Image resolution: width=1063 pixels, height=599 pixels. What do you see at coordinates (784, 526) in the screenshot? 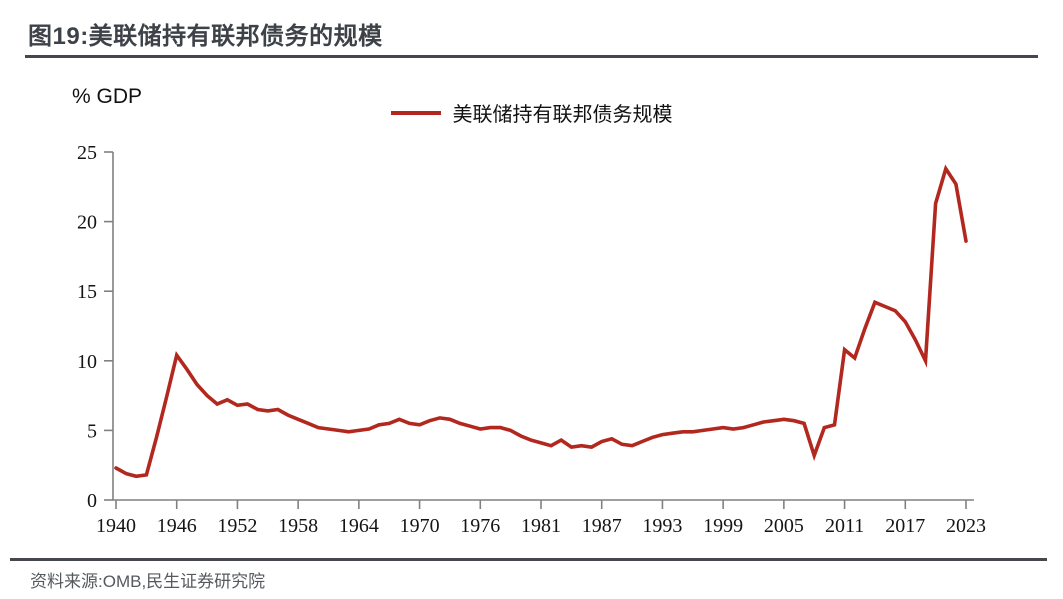
I see `x-tick-label: 2005` at bounding box center [784, 526].